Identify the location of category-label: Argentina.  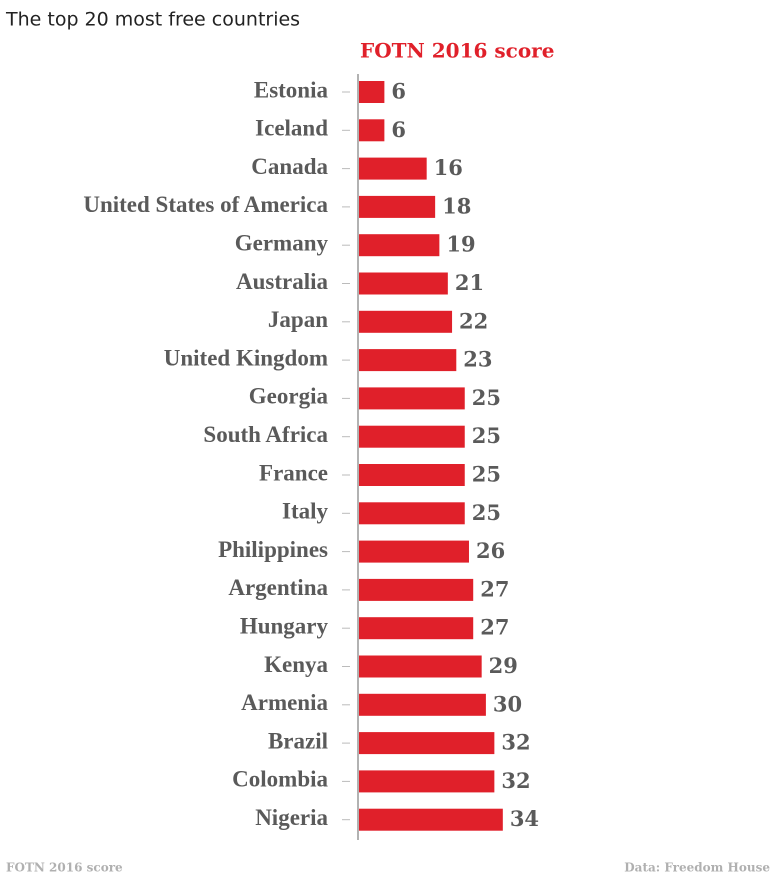
(278, 587).